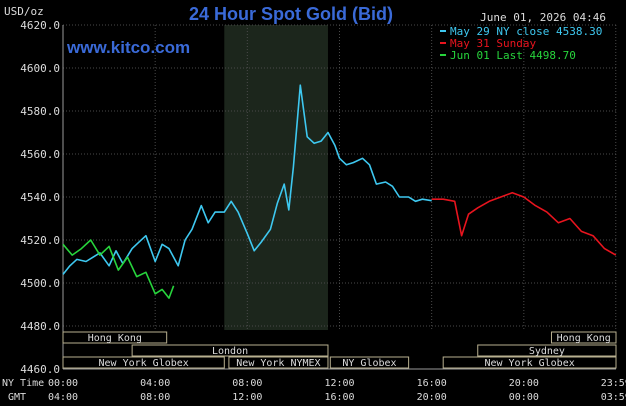 The image size is (626, 406). What do you see at coordinates (40, 326) in the screenshot?
I see `y-tick-label: 4480.0` at bounding box center [40, 326].